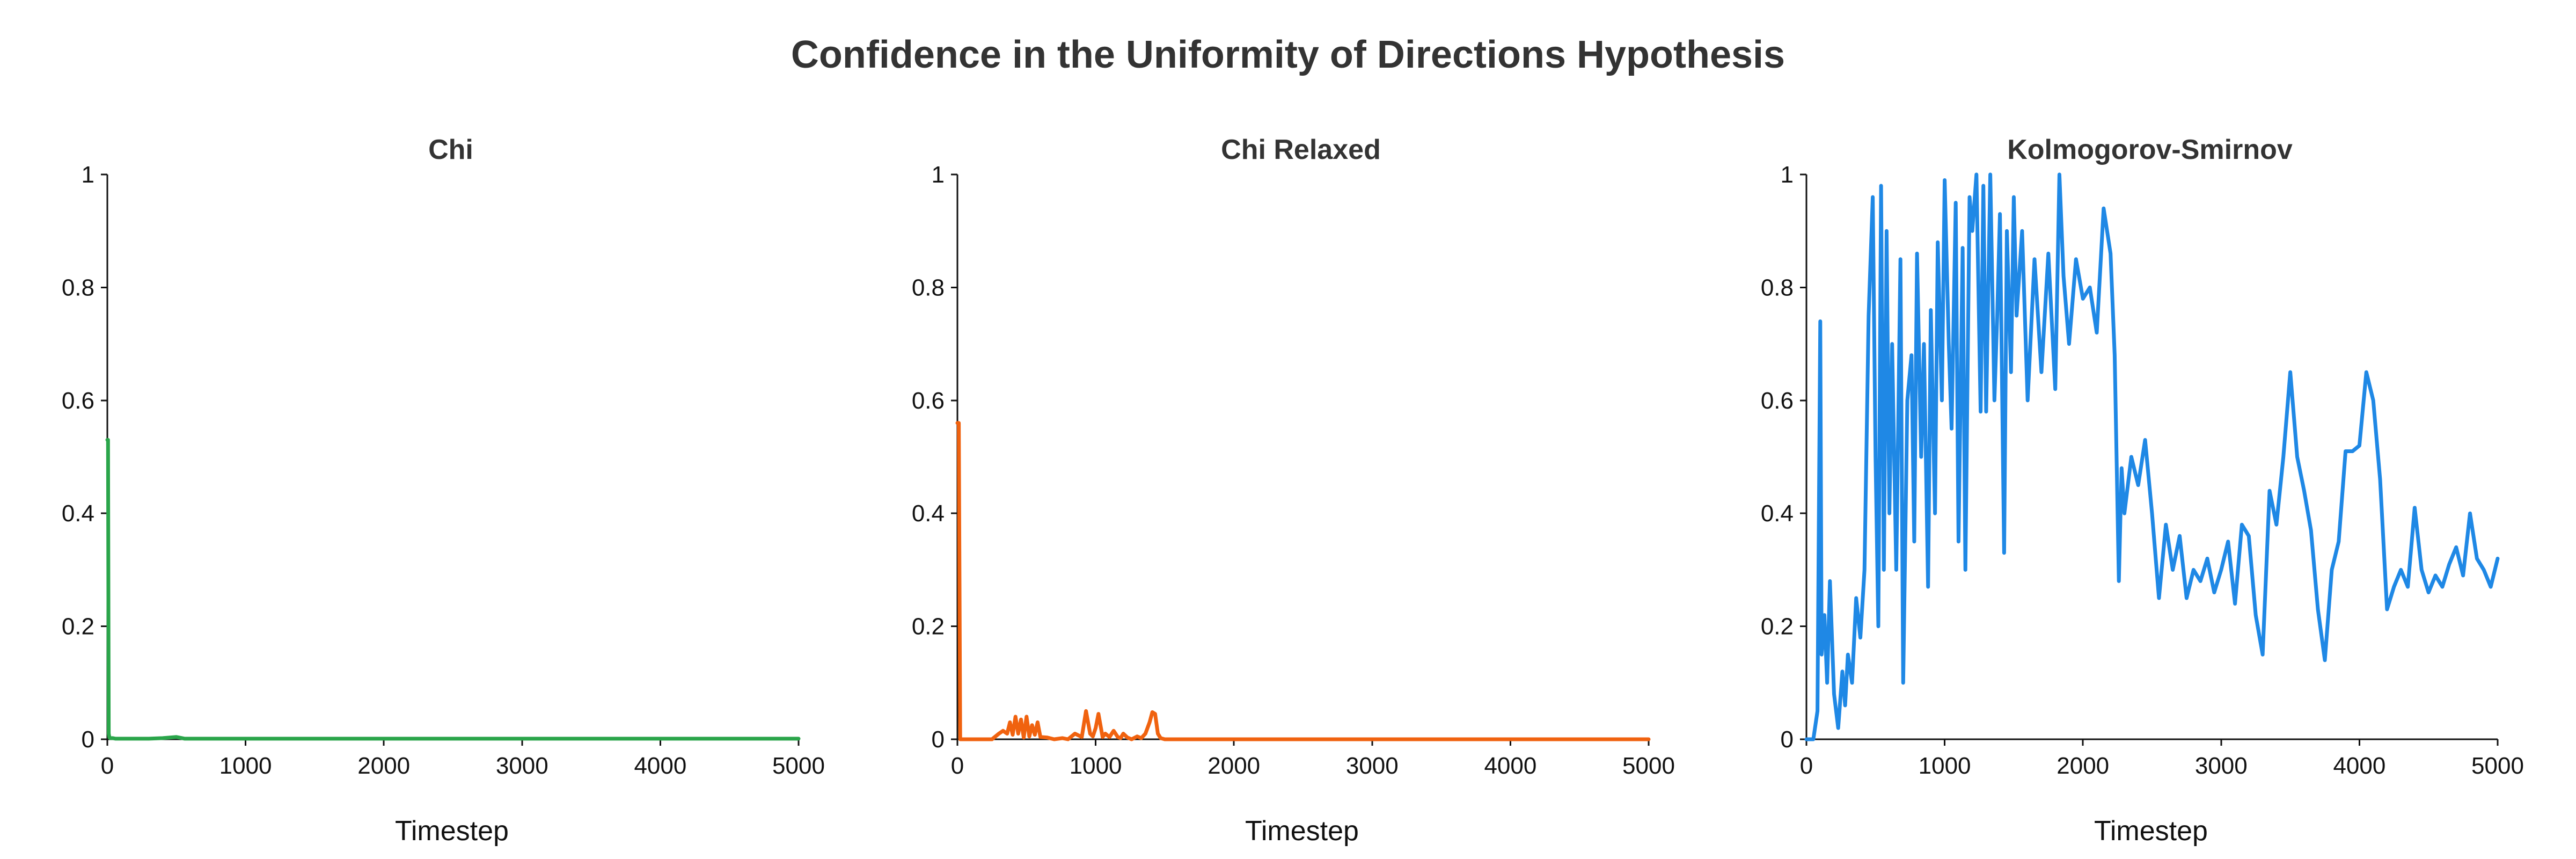 Image resolution: width=2576 pixels, height=859 pixels. Describe the element at coordinates (2150, 149) in the screenshot. I see `chart-title-kolmogorov-smirnov: Kolmogorov-Smirnov` at that location.